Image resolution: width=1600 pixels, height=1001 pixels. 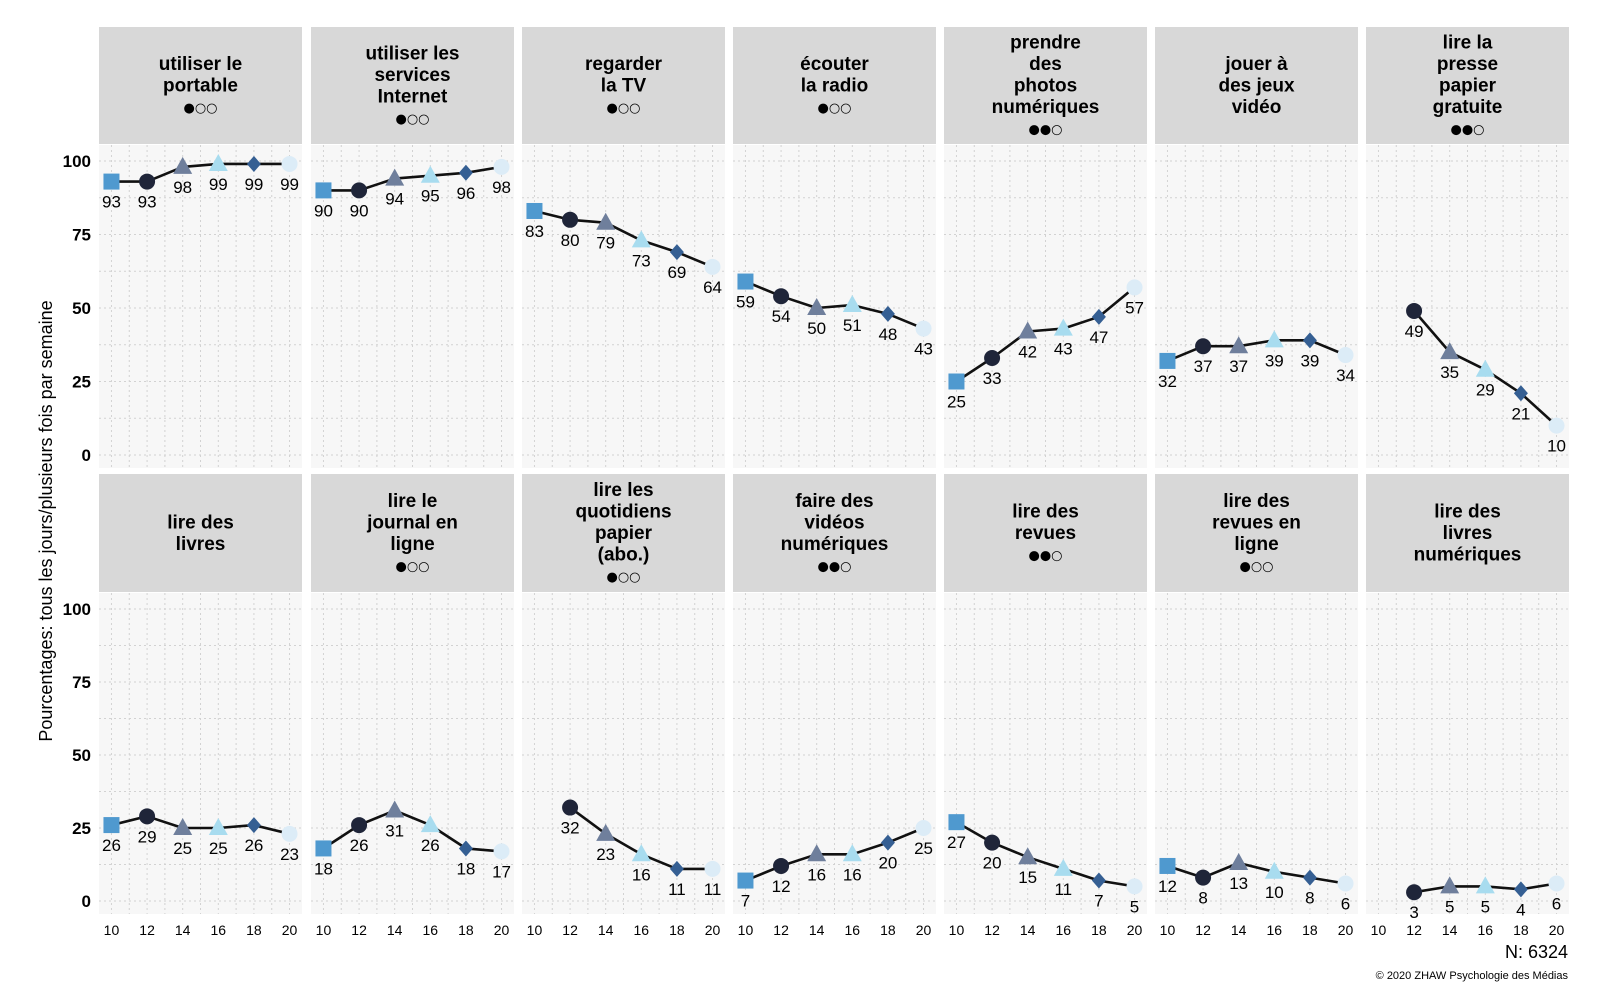 I want to click on data-value-label: 90, so click(x=359, y=210).